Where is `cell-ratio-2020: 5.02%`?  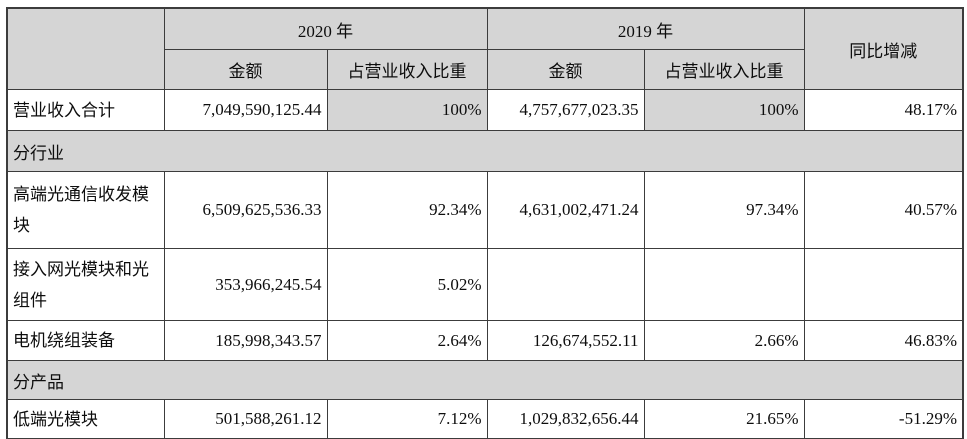 cell-ratio-2020: 5.02% is located at coordinates (407, 284).